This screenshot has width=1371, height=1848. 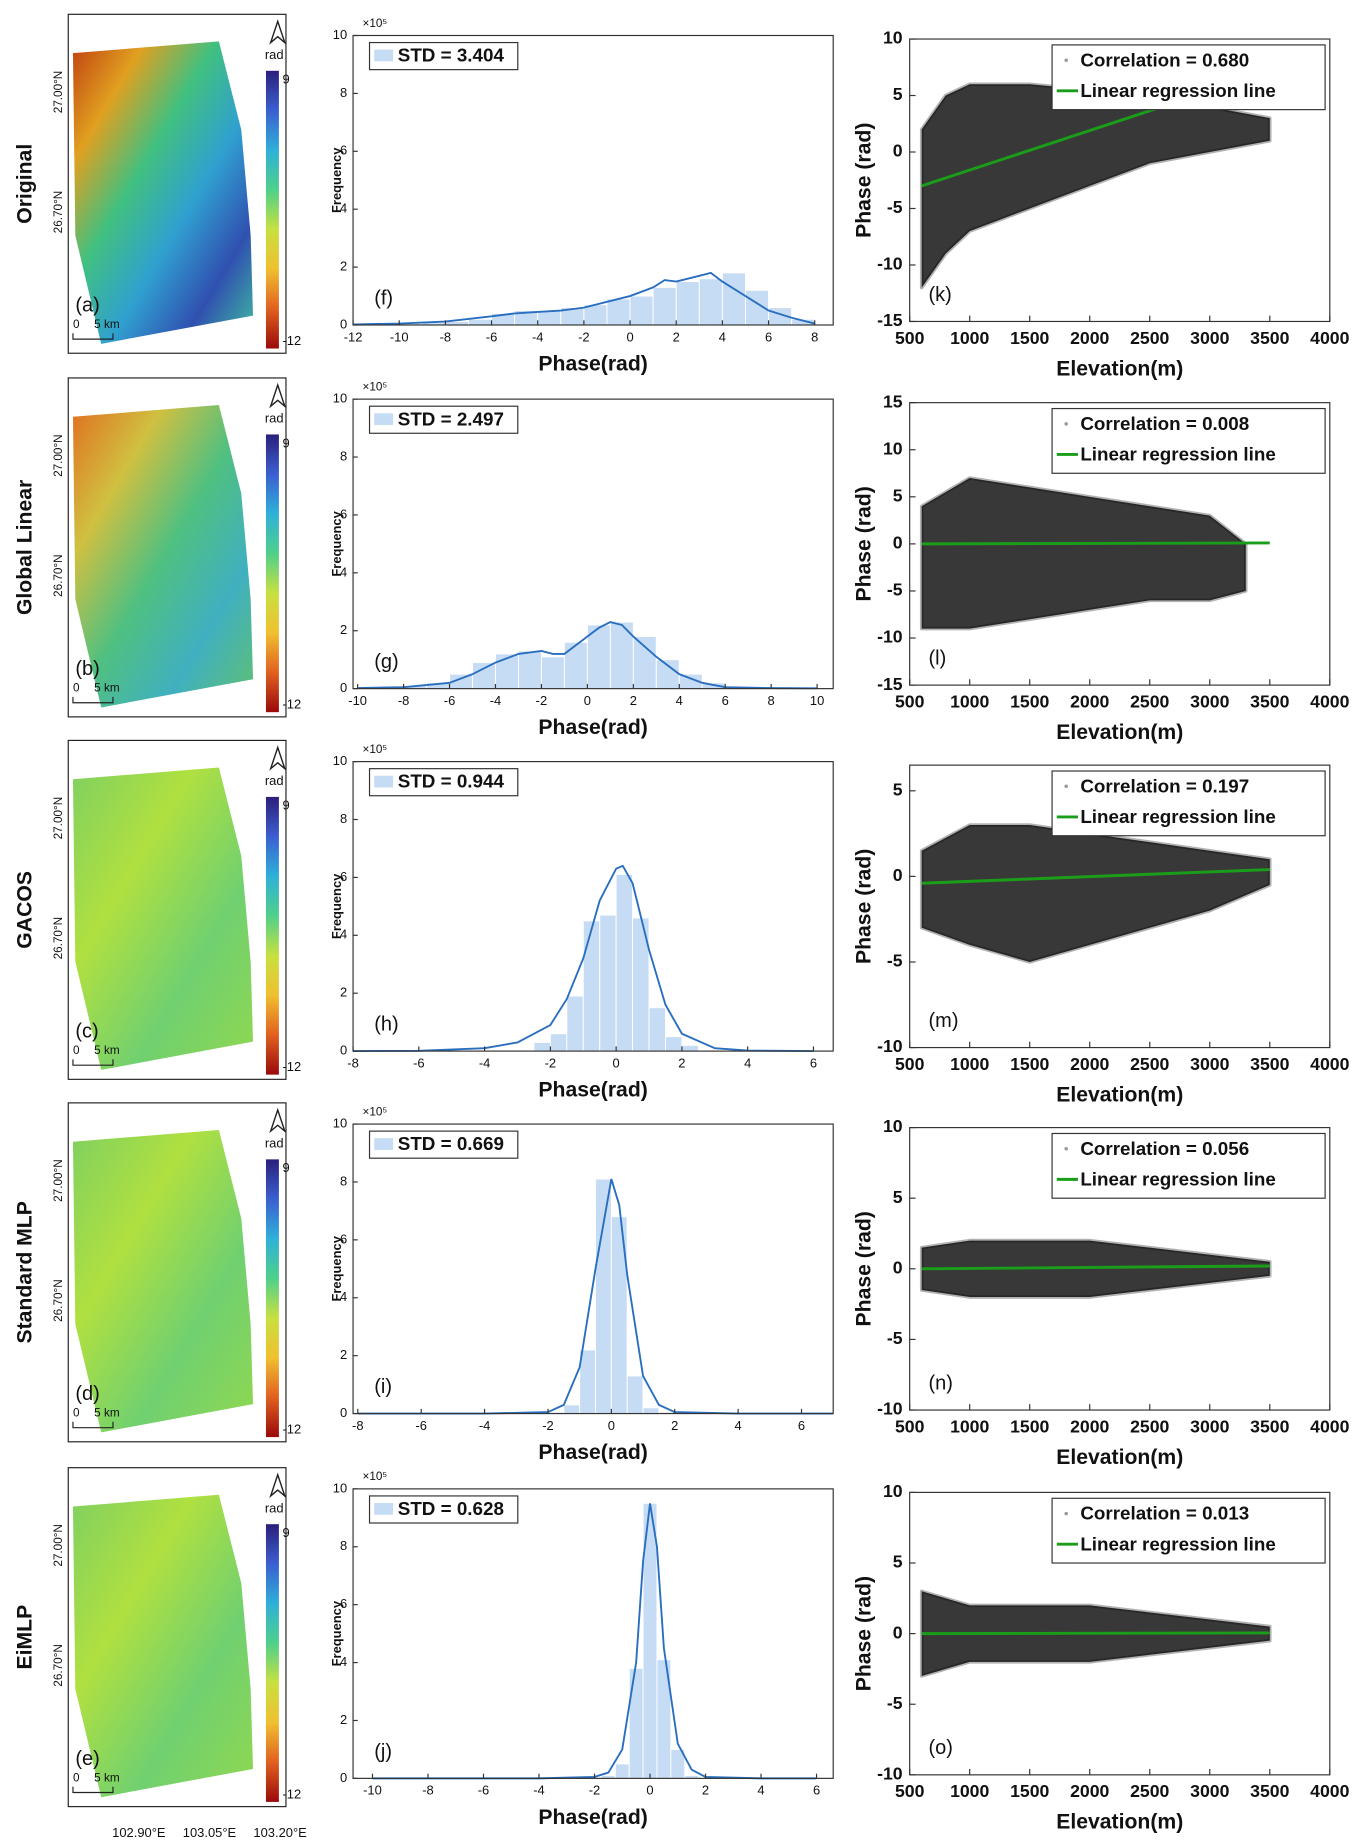 What do you see at coordinates (451, 55) in the screenshot?
I see `legend-label: STD = 3.404` at bounding box center [451, 55].